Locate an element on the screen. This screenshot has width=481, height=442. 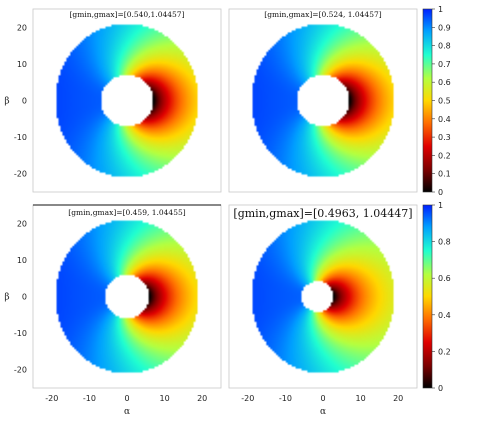
panel-title: [gmin,gmax]=[0.4963, 1.04447] is located at coordinates (322, 213).